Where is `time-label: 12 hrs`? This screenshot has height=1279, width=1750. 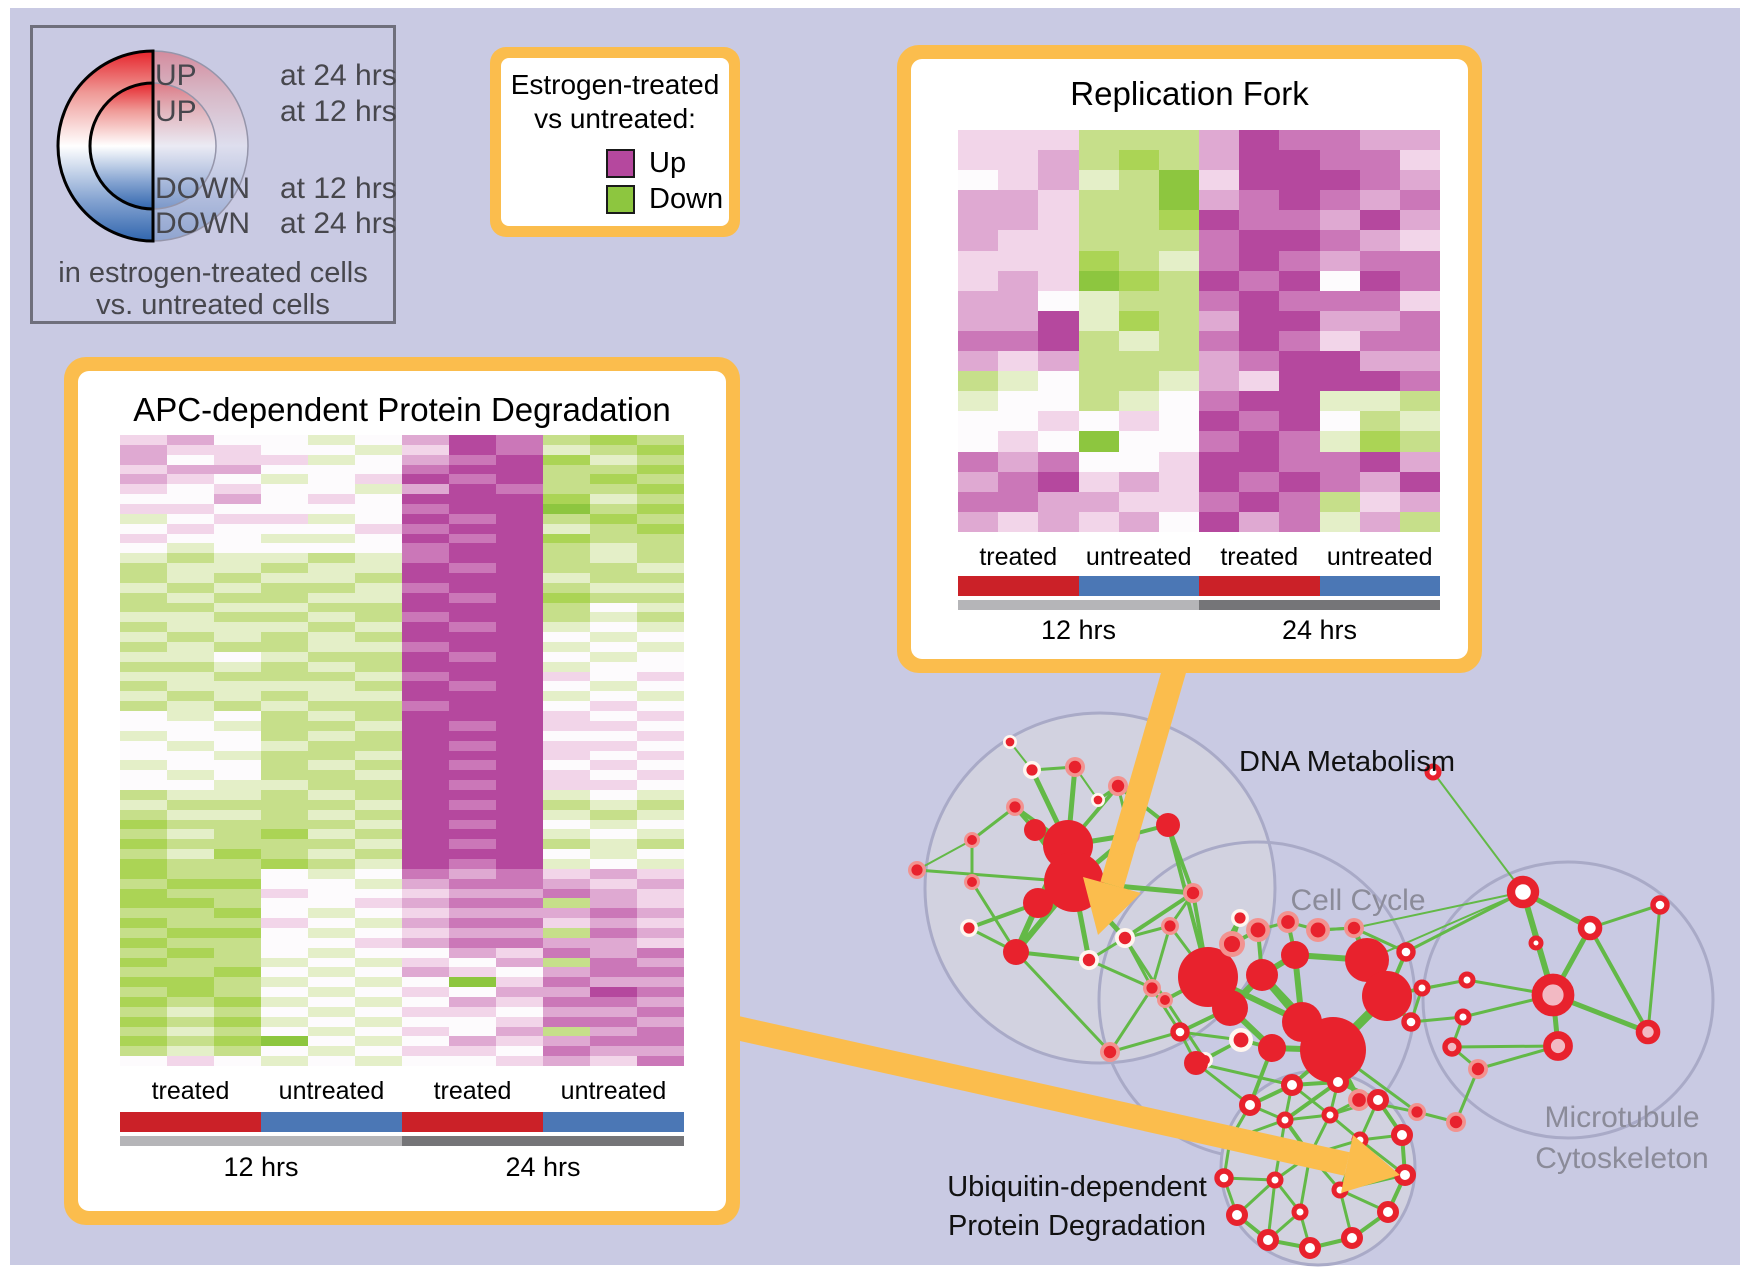 time-label: 12 hrs is located at coordinates (1078, 630).